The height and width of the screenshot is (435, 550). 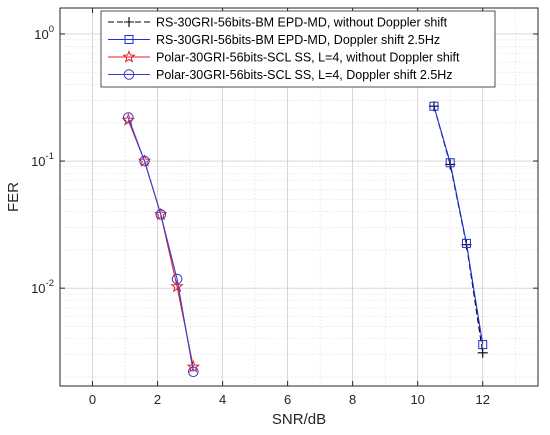 I want to click on y-tick-label: 10⁰, so click(x=44, y=33).